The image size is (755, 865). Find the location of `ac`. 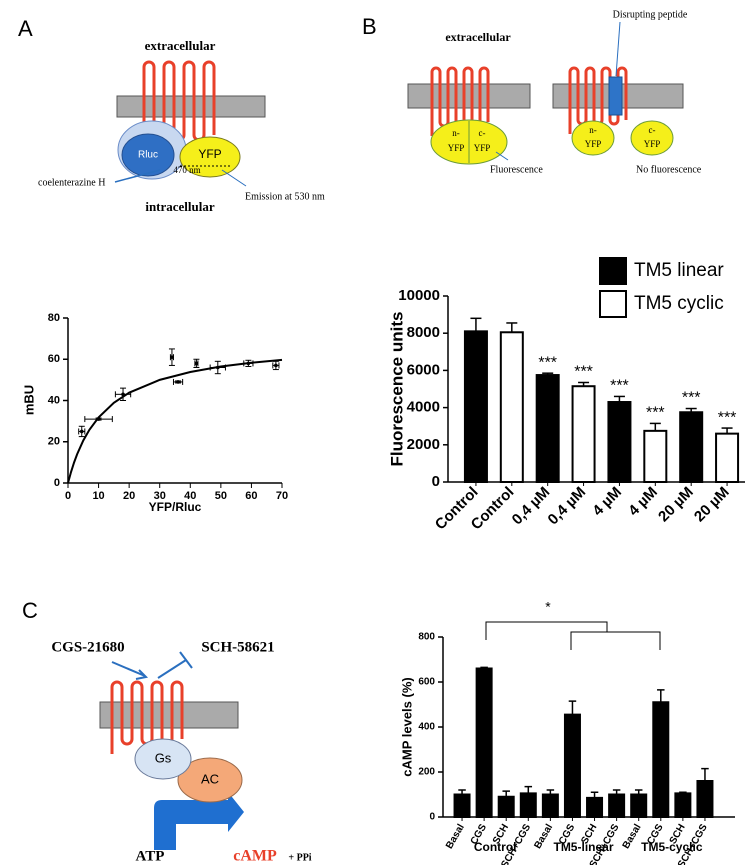

ac is located at coordinates (210, 780).